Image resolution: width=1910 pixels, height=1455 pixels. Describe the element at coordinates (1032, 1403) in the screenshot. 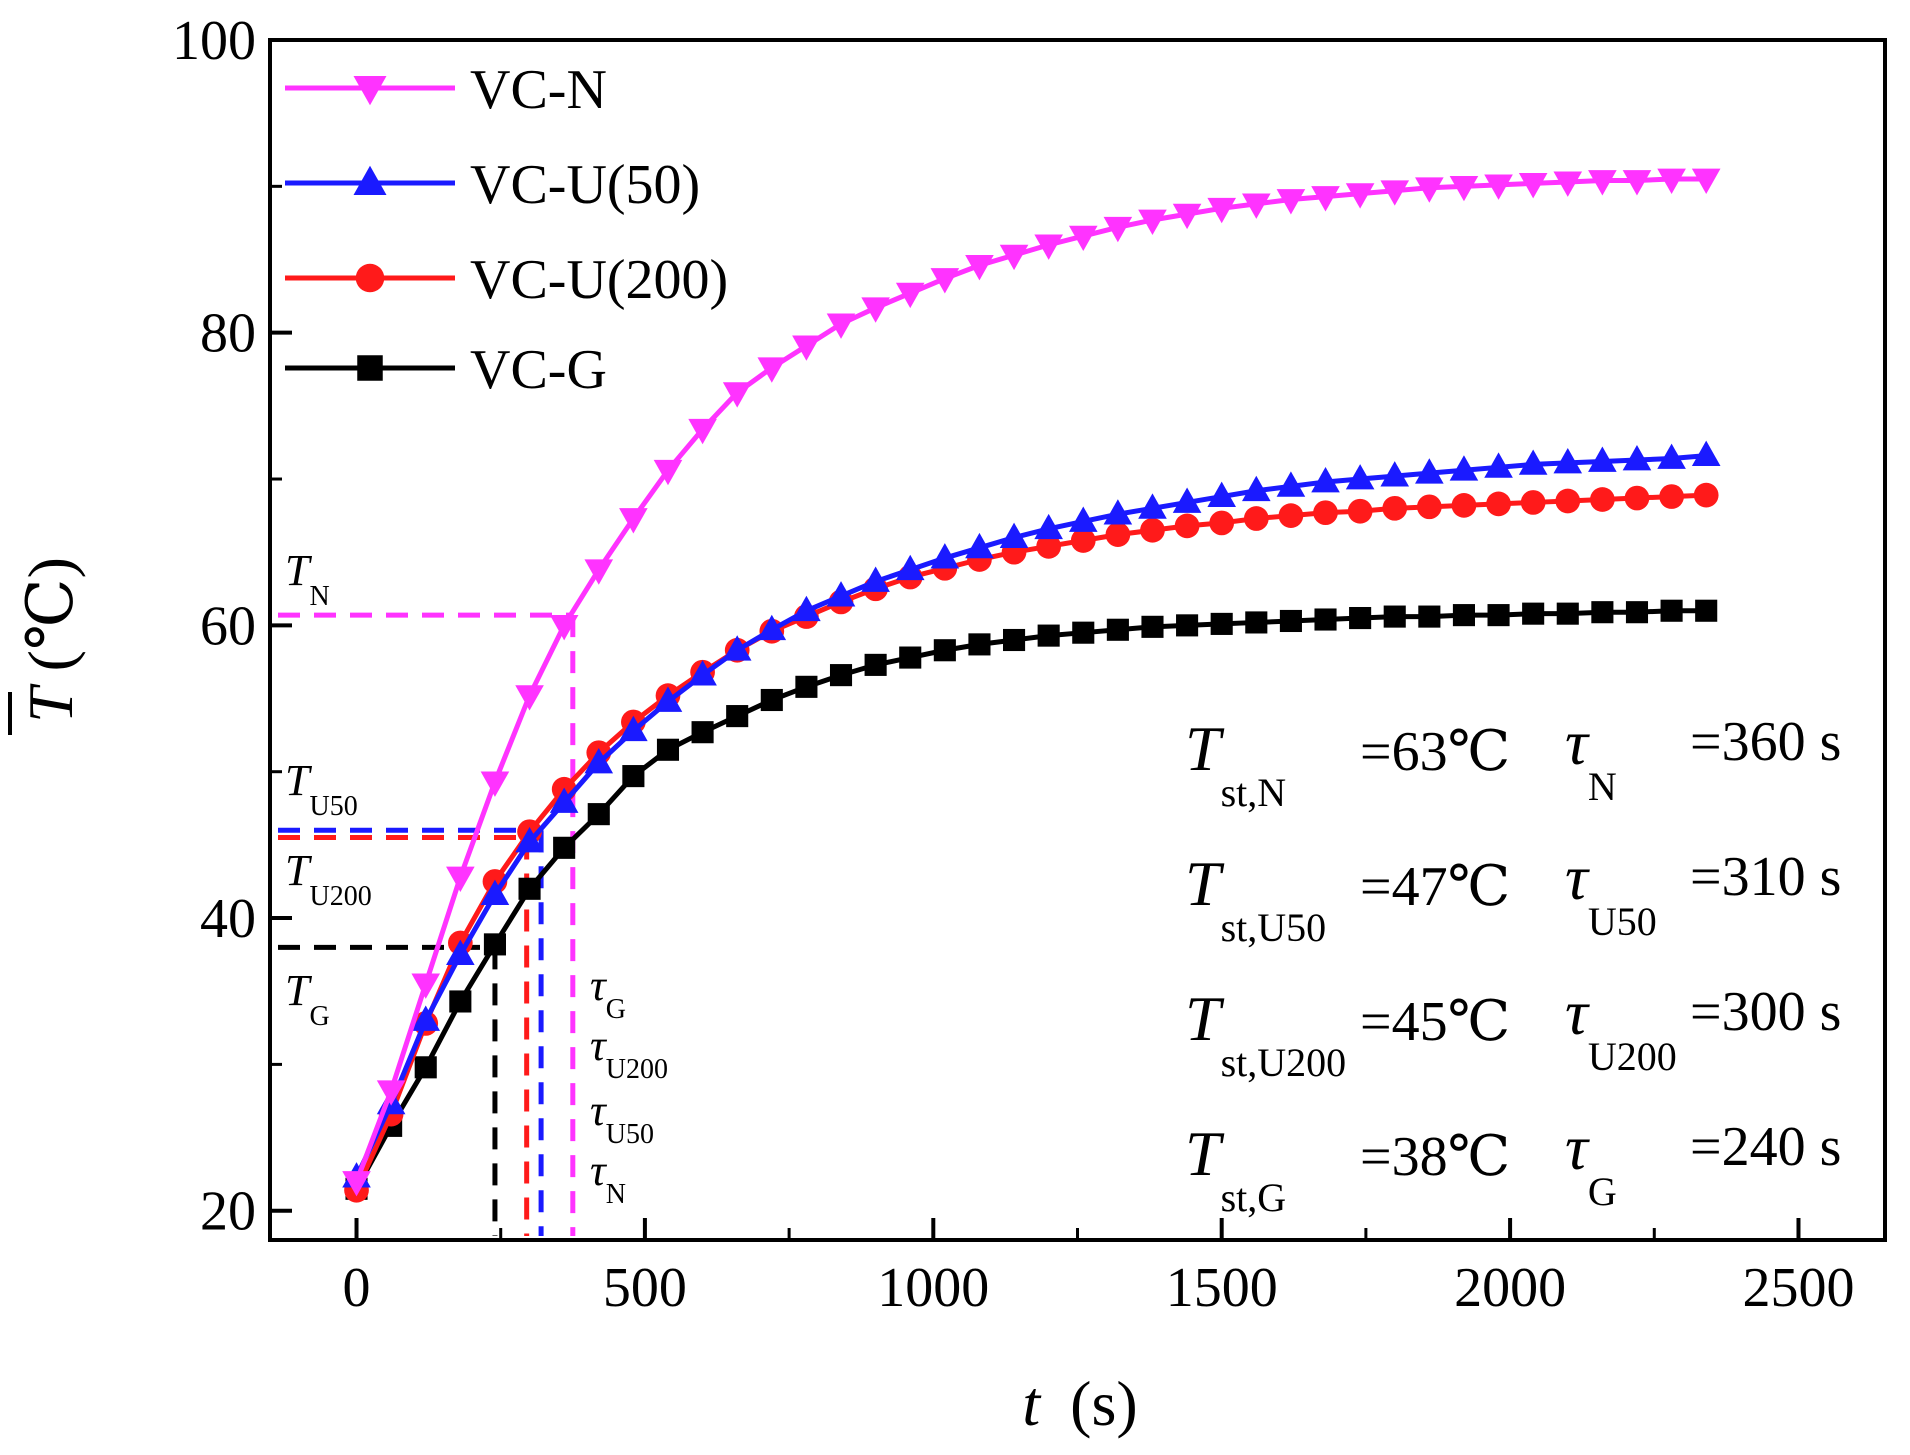

I see `x-axis-var: t` at that location.